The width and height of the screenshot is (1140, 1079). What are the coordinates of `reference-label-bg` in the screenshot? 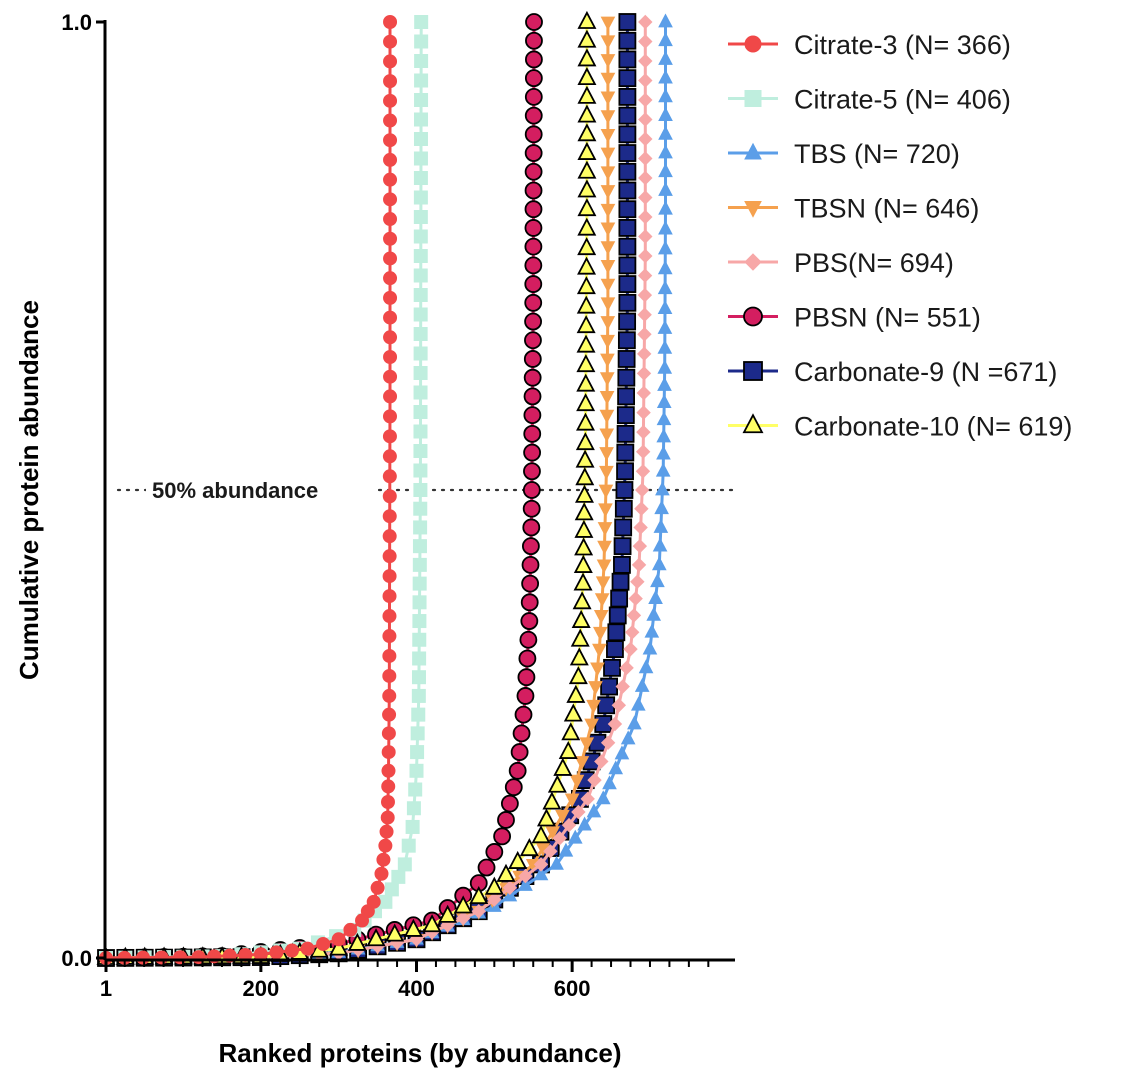 It's located at (262, 488).